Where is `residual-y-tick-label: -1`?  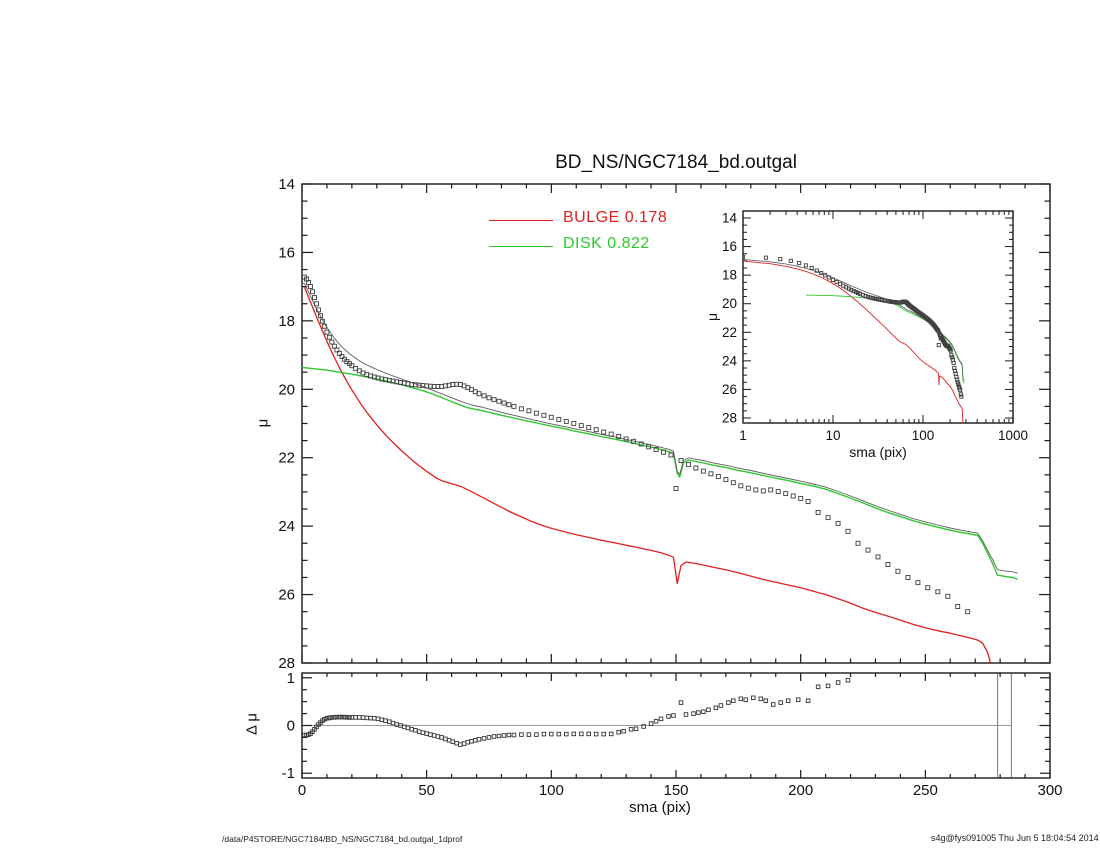 residual-y-tick-label: -1 is located at coordinates (288, 773).